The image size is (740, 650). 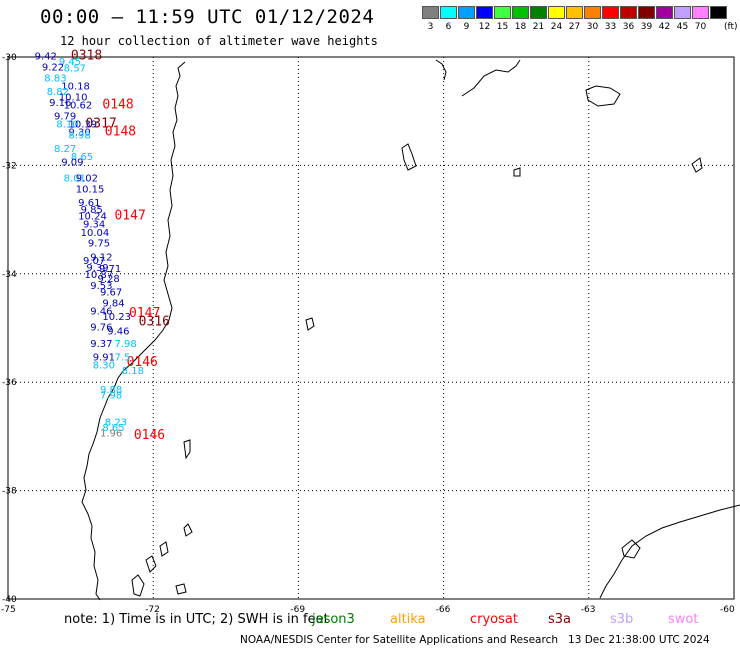 What do you see at coordinates (9, 492) in the screenshot?
I see `lat-tick-label: -38` at bounding box center [9, 492].